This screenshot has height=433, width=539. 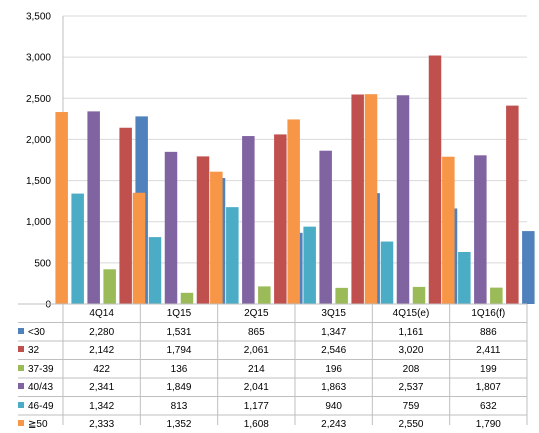 What do you see at coordinates (93, 207) in the screenshot?
I see `bar-4Q14-40/43` at bounding box center [93, 207].